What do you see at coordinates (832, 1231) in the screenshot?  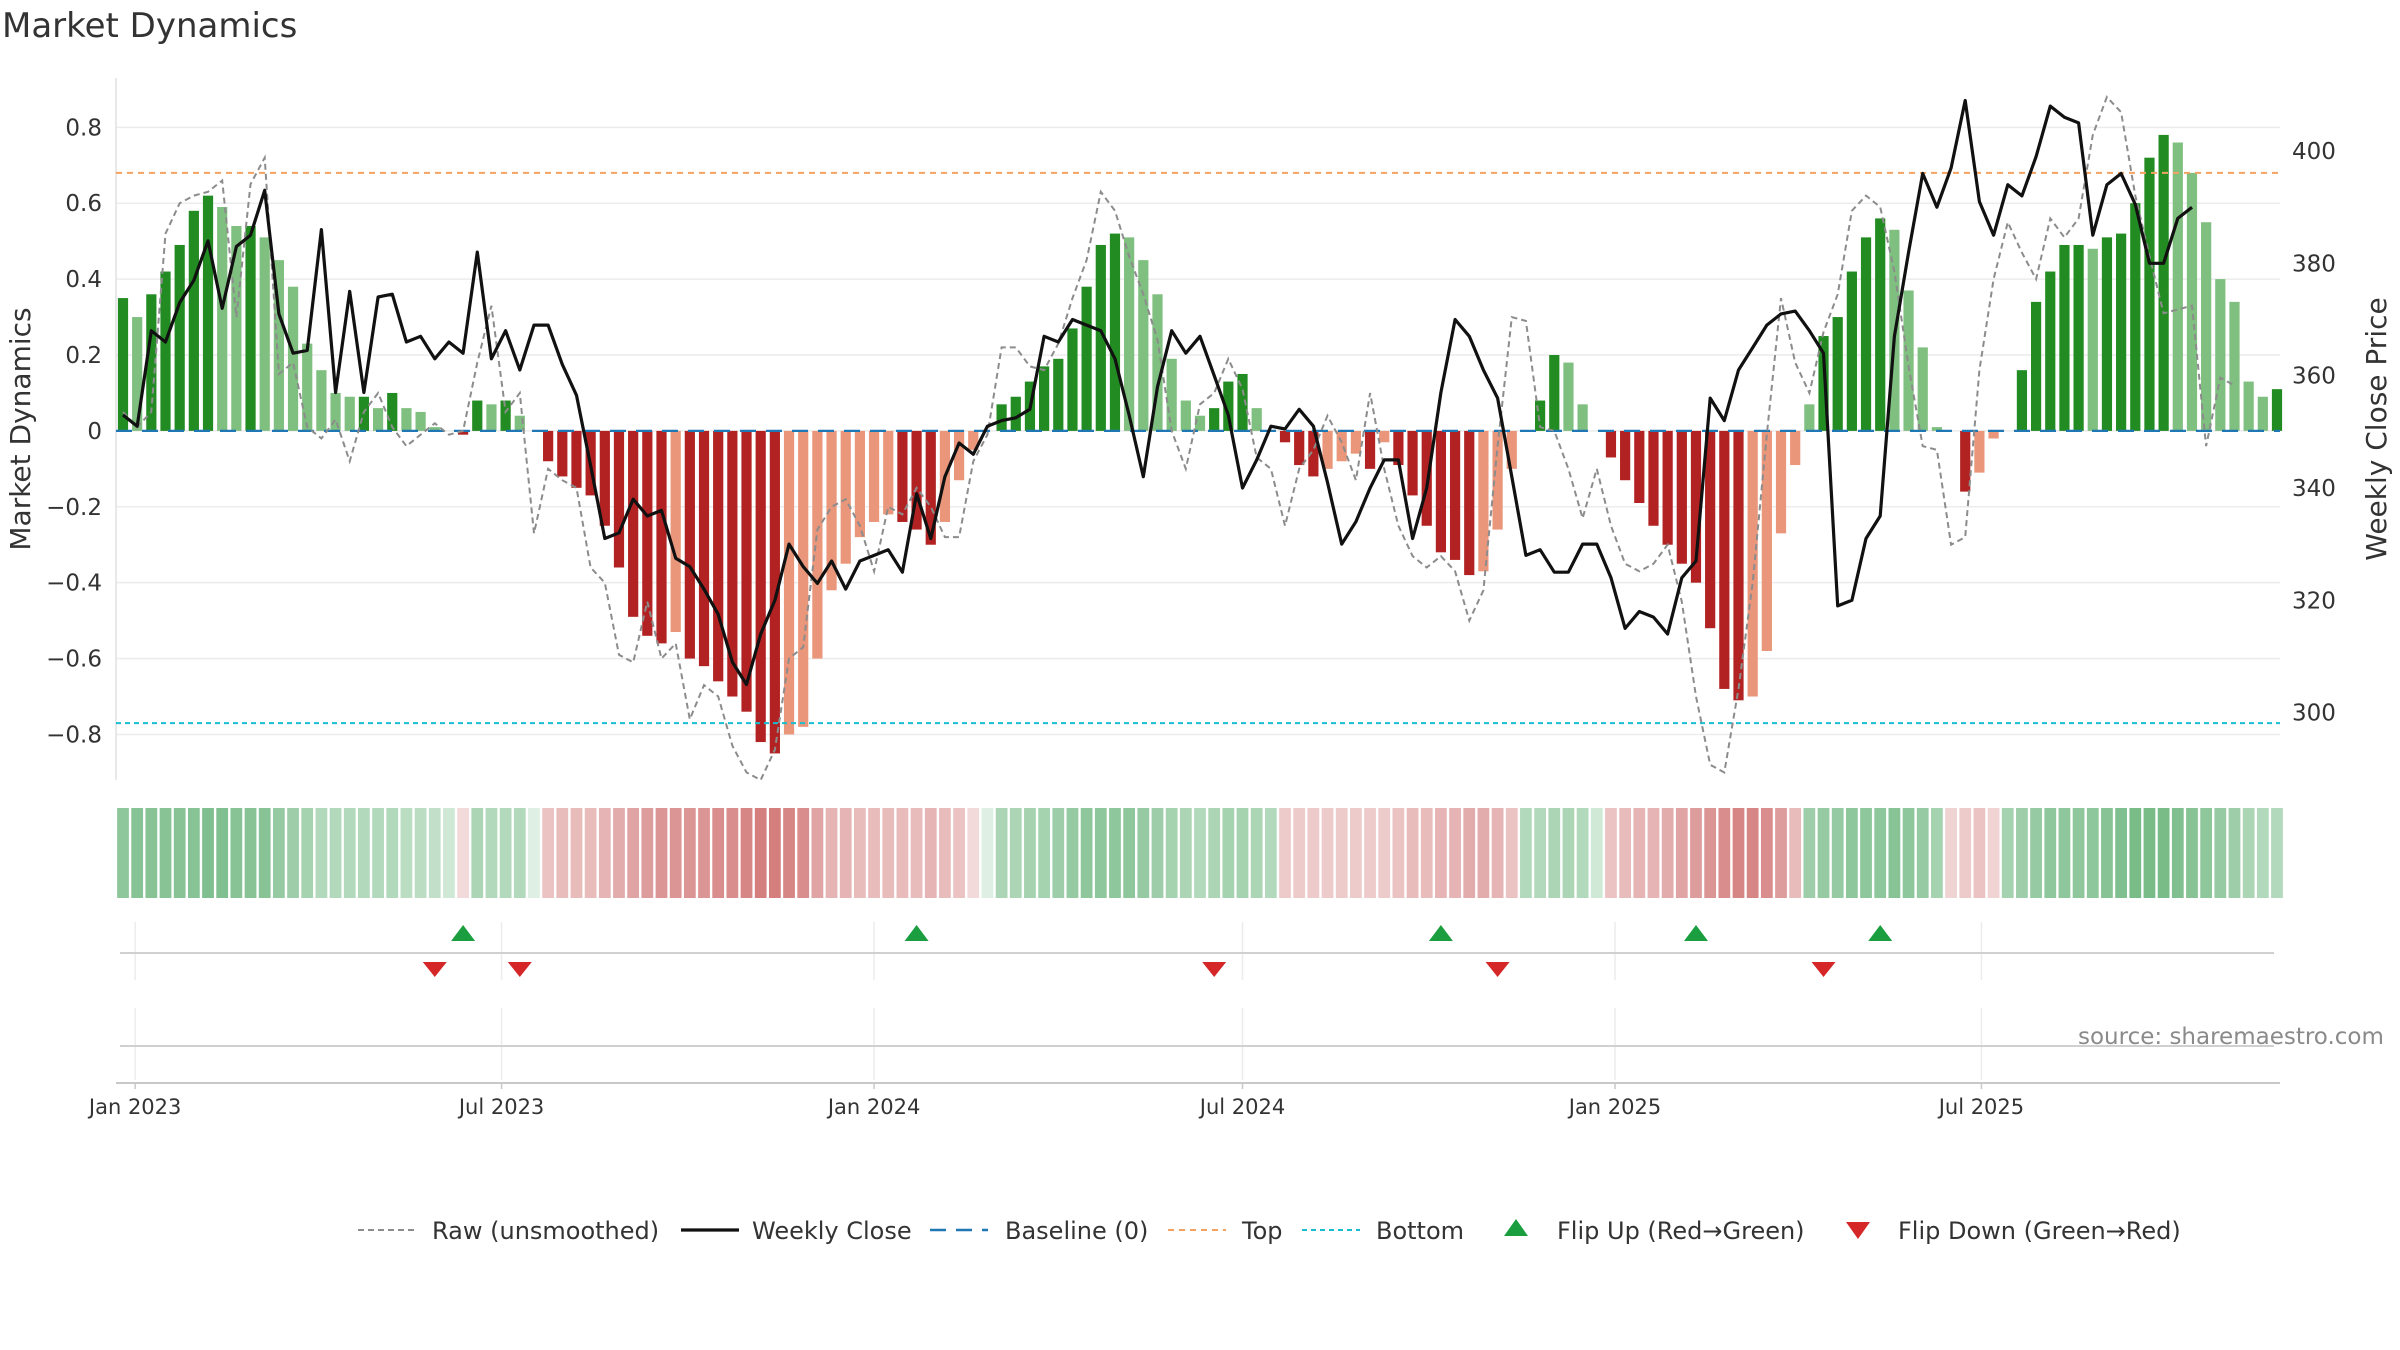 I see `legend-label: Weekly Close` at bounding box center [832, 1231].